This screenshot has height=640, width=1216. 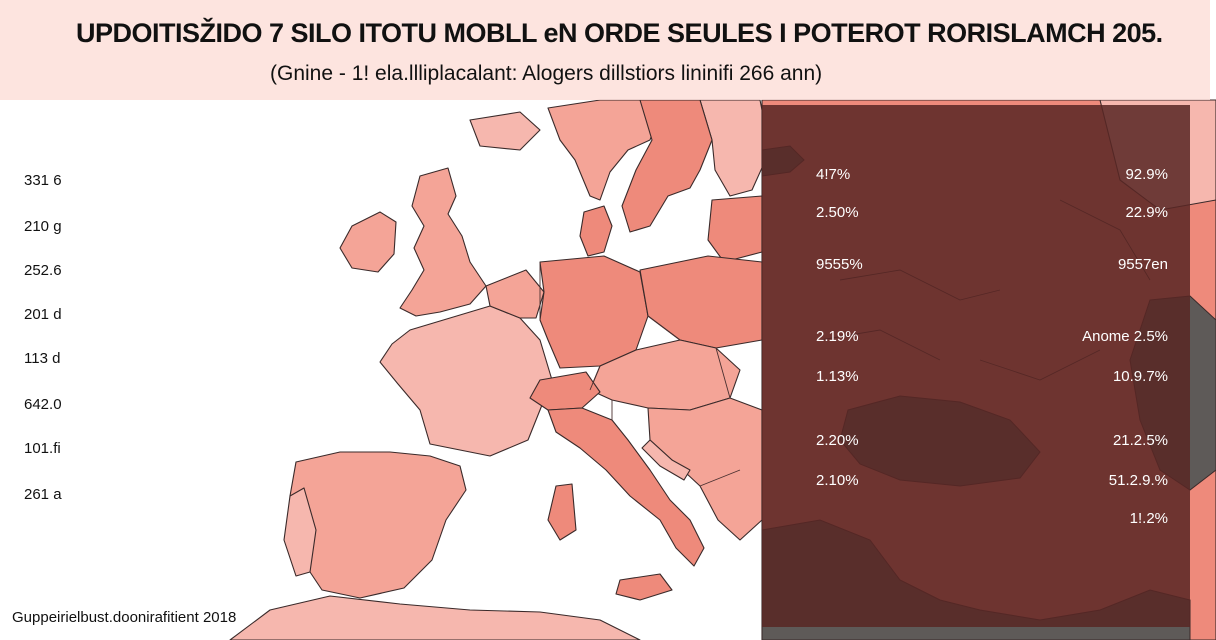 I want to click on region-ireland, so click(x=368, y=242).